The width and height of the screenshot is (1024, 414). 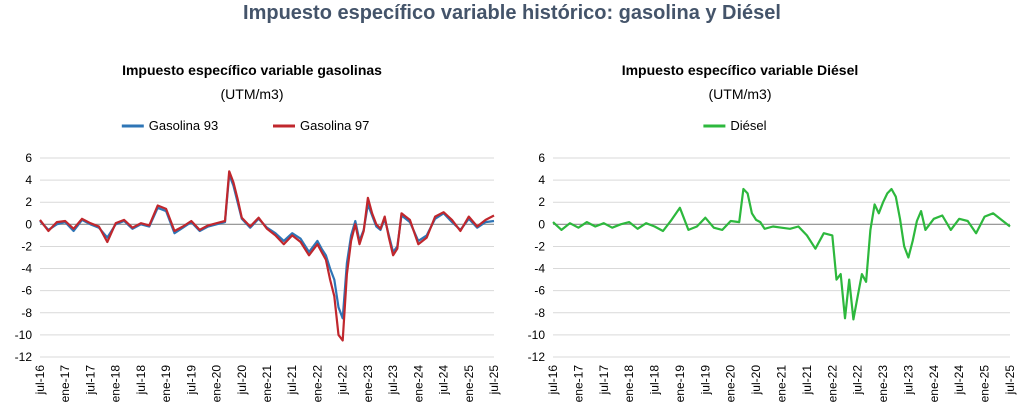 I want to click on legend-label: Diésel, so click(x=748, y=125).